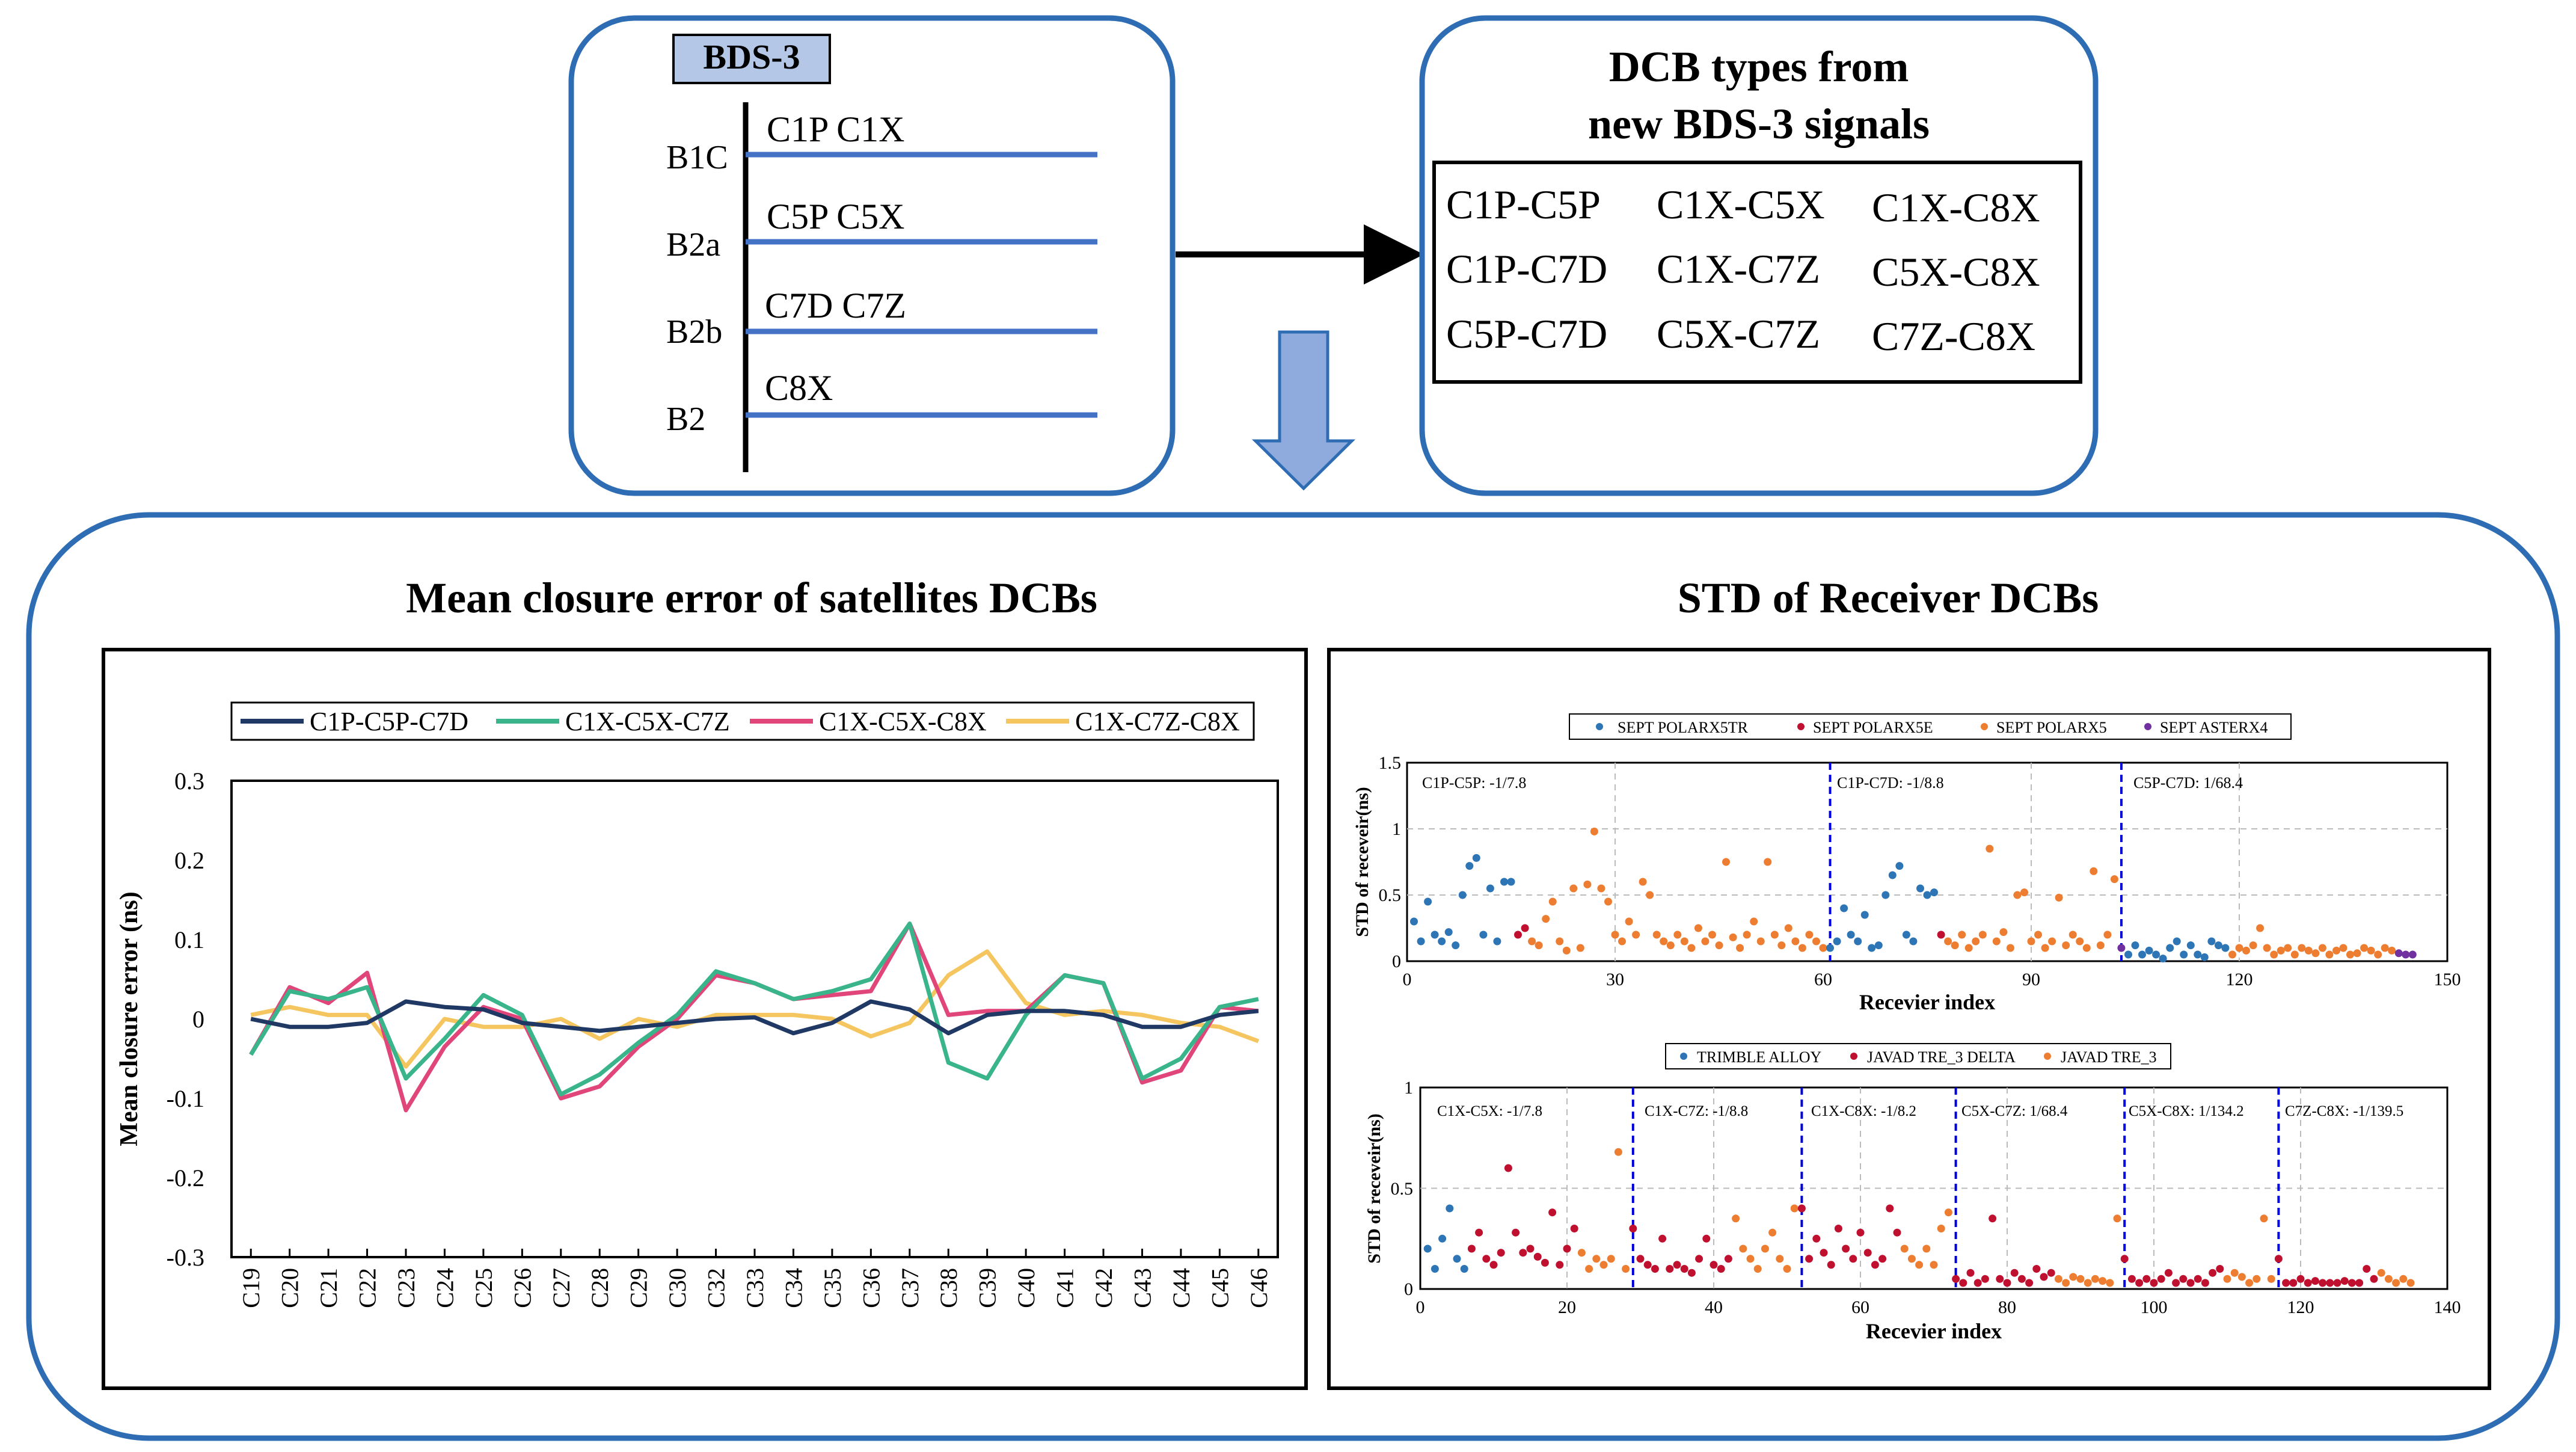 The width and height of the screenshot is (2576, 1452). Describe the element at coordinates (2109, 1057) in the screenshot. I see `legend-label: JAVAD TRE_3` at that location.